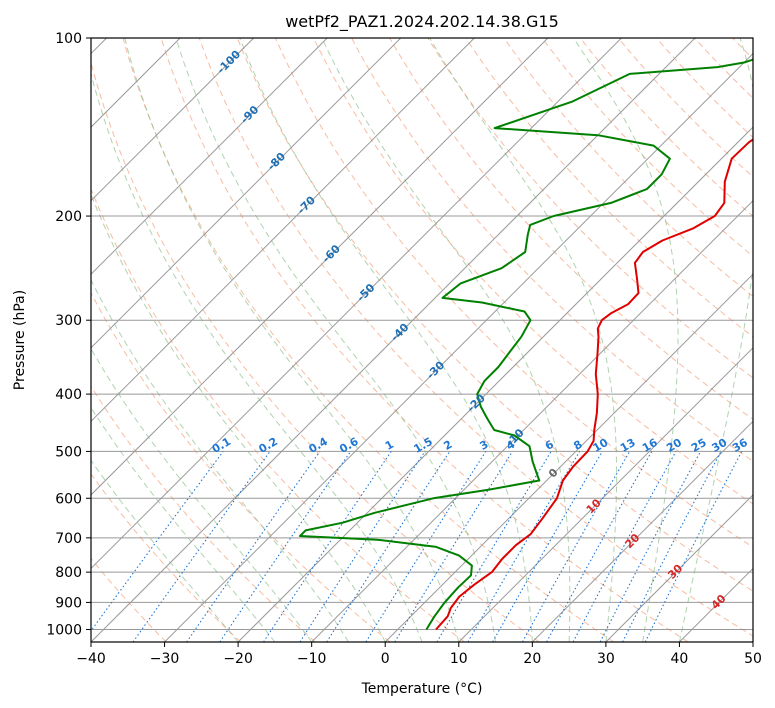  Describe the element at coordinates (68, 217) in the screenshot. I see `y-tick-label: 200` at that location.